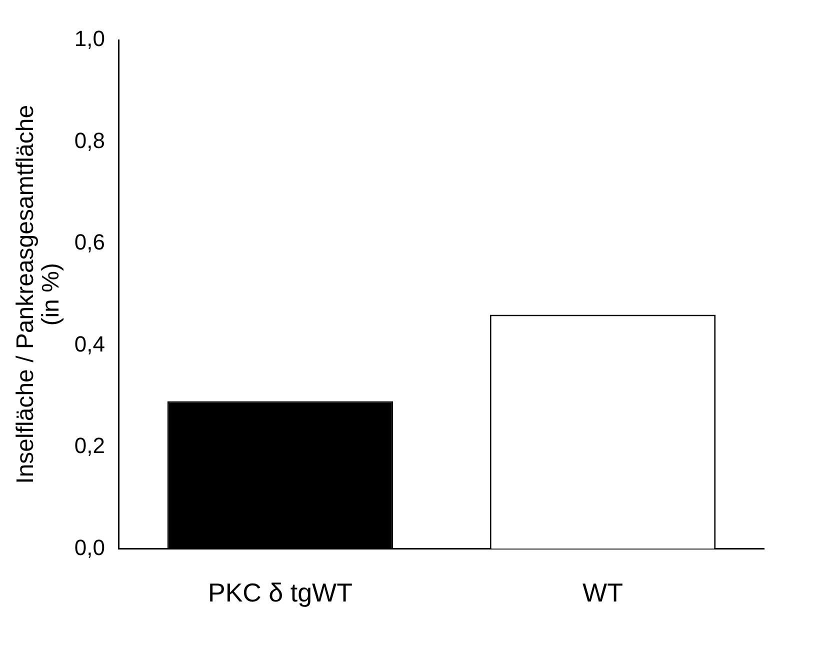 The width and height of the screenshot is (819, 650). I want to click on x-tick-label: WT, so click(603, 593).